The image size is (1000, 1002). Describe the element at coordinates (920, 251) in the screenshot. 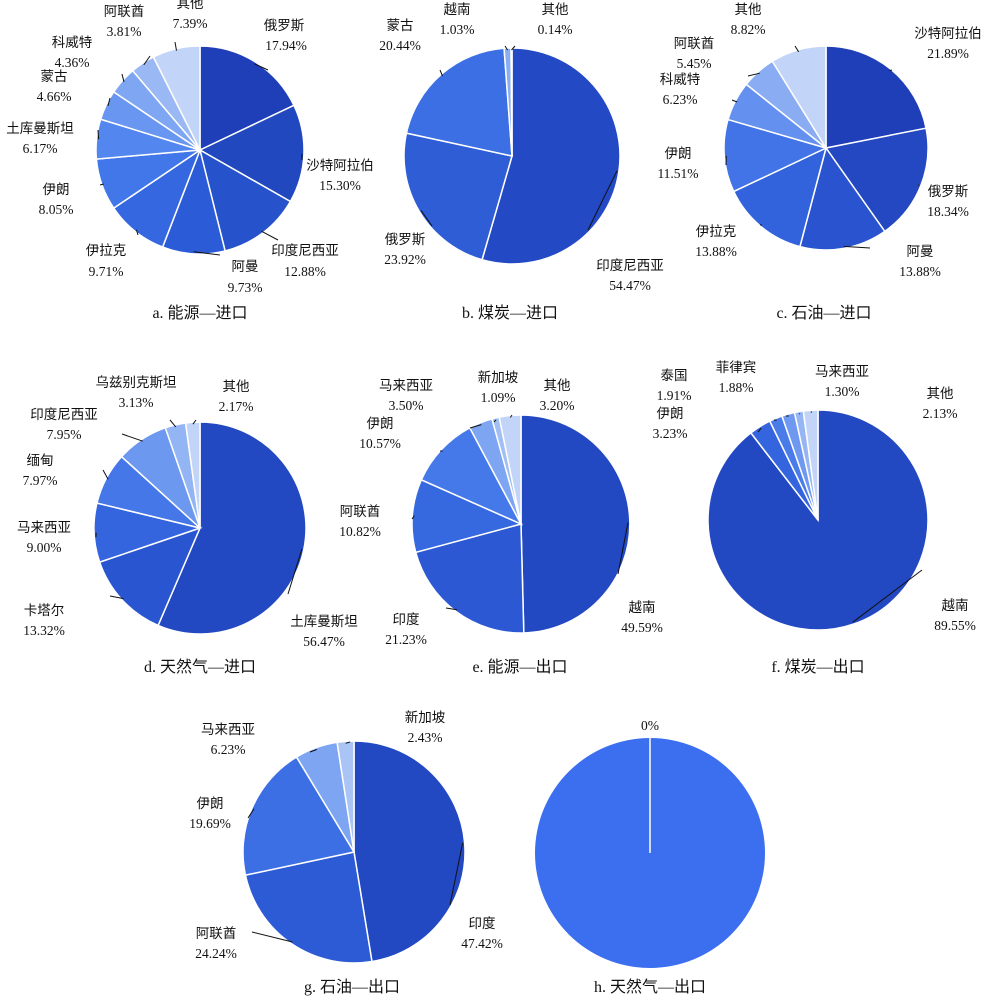

I see `slice-name-label: 阿曼` at that location.